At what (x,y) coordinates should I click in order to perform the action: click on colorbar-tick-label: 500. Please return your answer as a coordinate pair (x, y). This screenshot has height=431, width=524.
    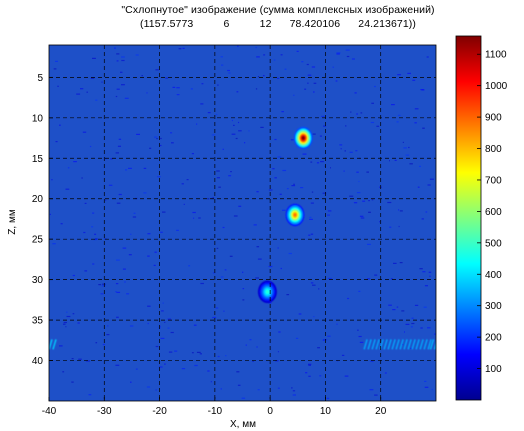
    Looking at the image, I should click on (493, 243).